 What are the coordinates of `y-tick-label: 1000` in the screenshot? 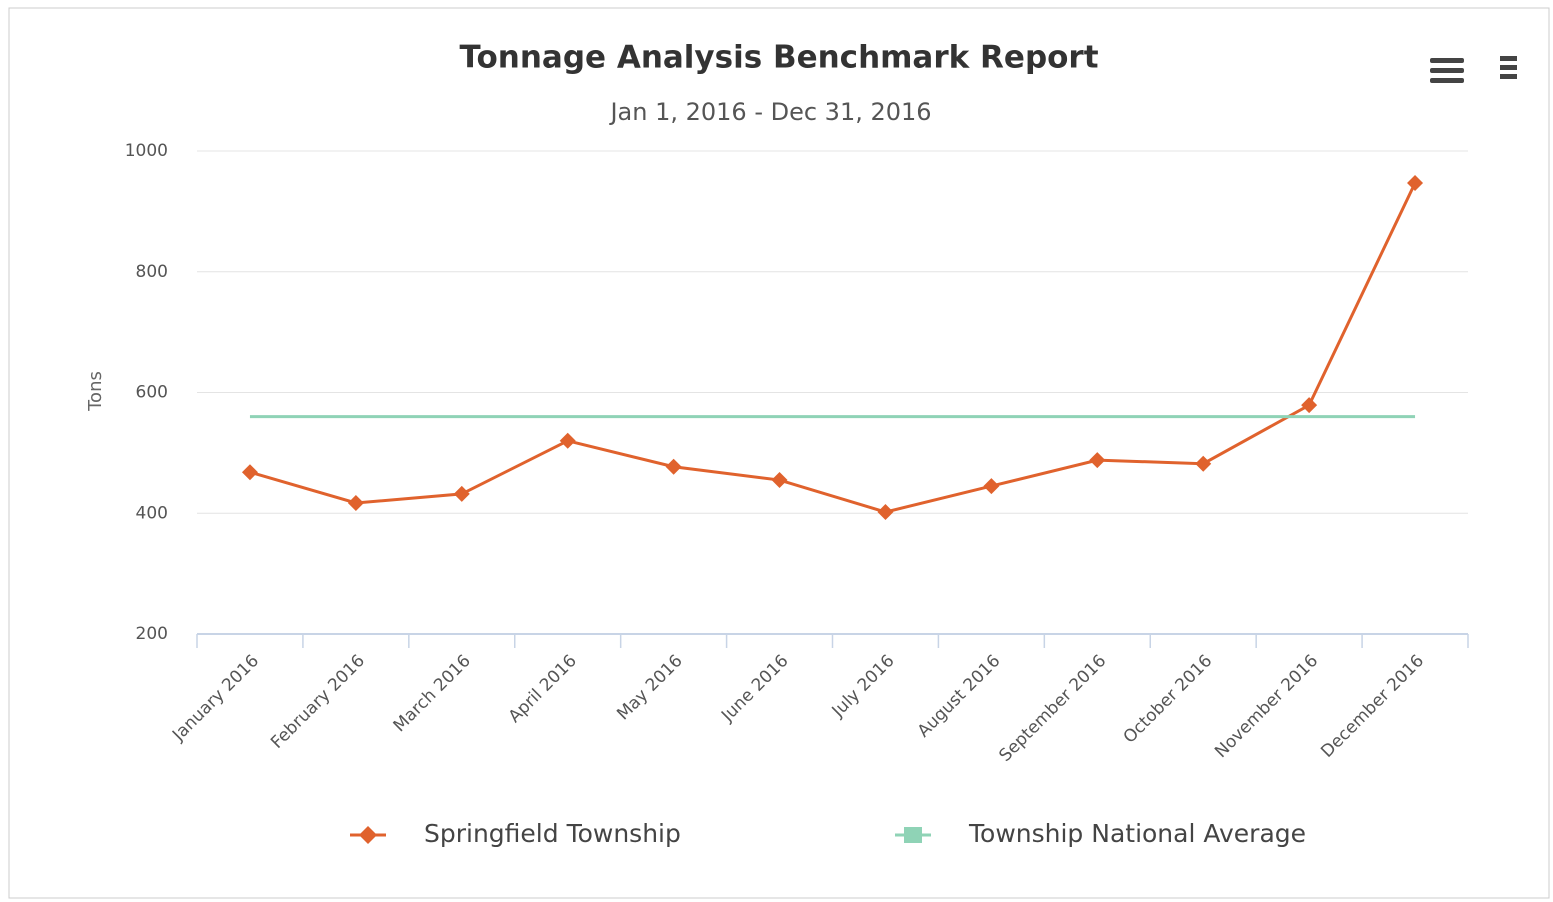 It's located at (146, 151).